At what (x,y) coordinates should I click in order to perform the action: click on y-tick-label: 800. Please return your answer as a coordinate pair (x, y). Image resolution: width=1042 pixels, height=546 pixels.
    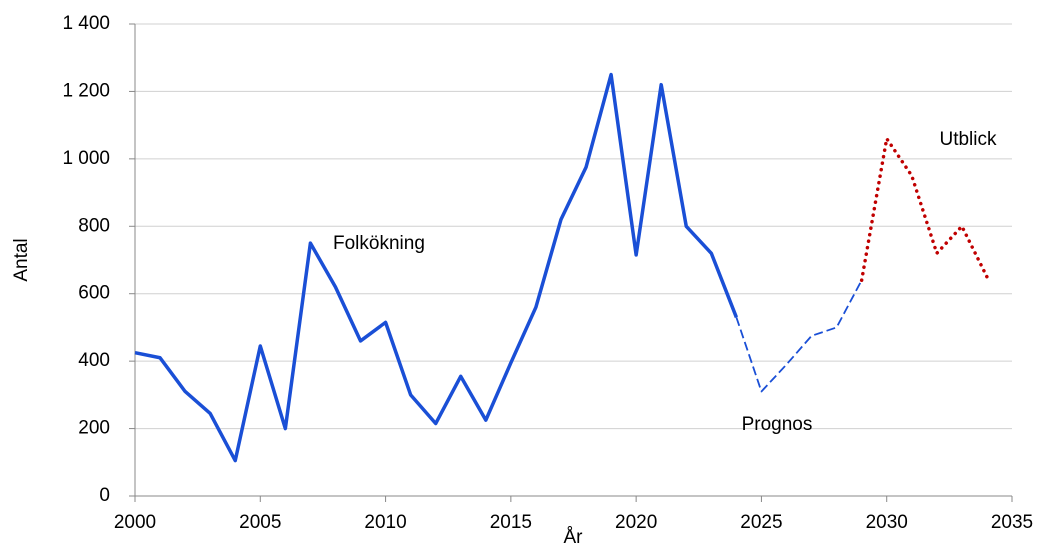
    Looking at the image, I should click on (94, 225).